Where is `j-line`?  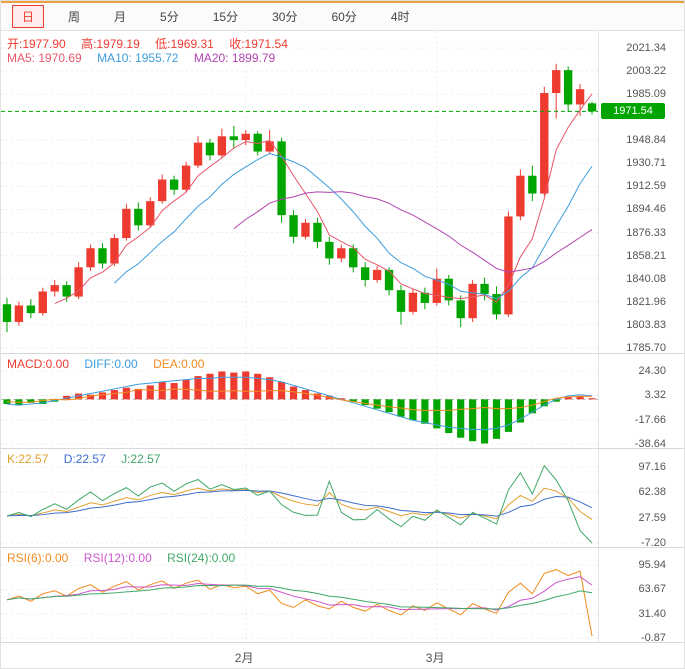 j-line is located at coordinates (299, 504).